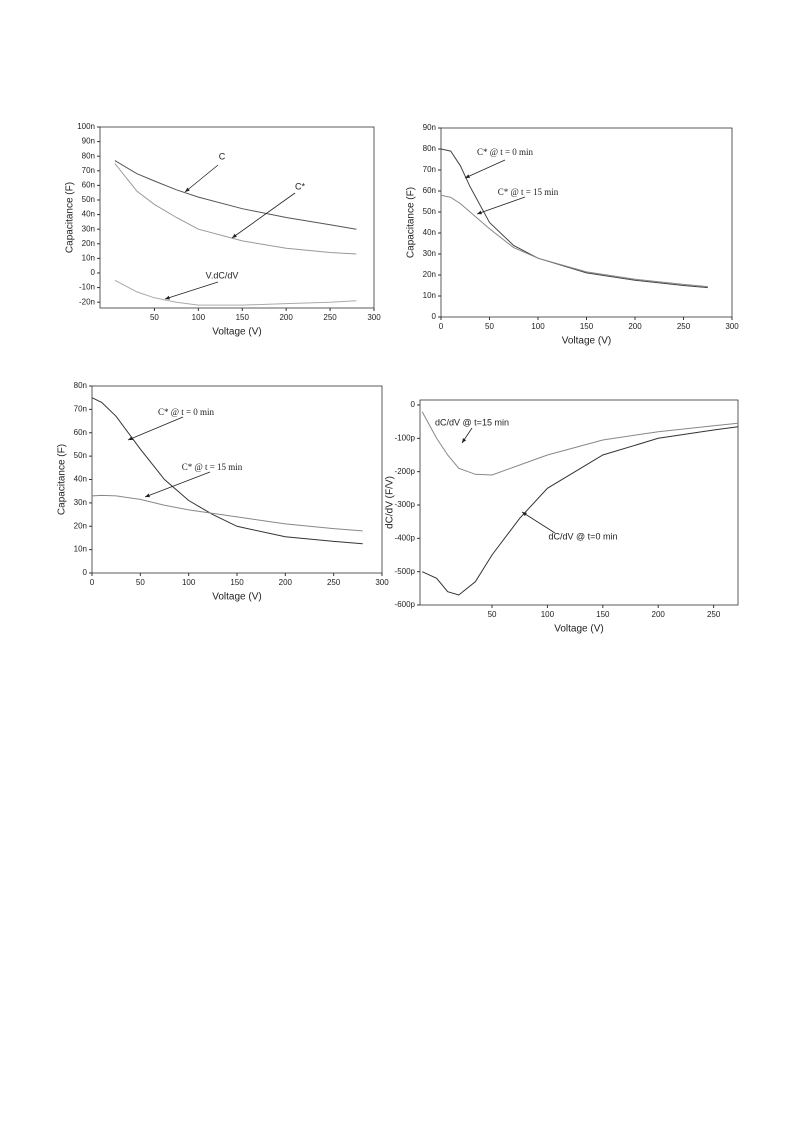 Image resolution: width=793 pixels, height=1123 pixels. I want to click on series-label: C, so click(222, 156).